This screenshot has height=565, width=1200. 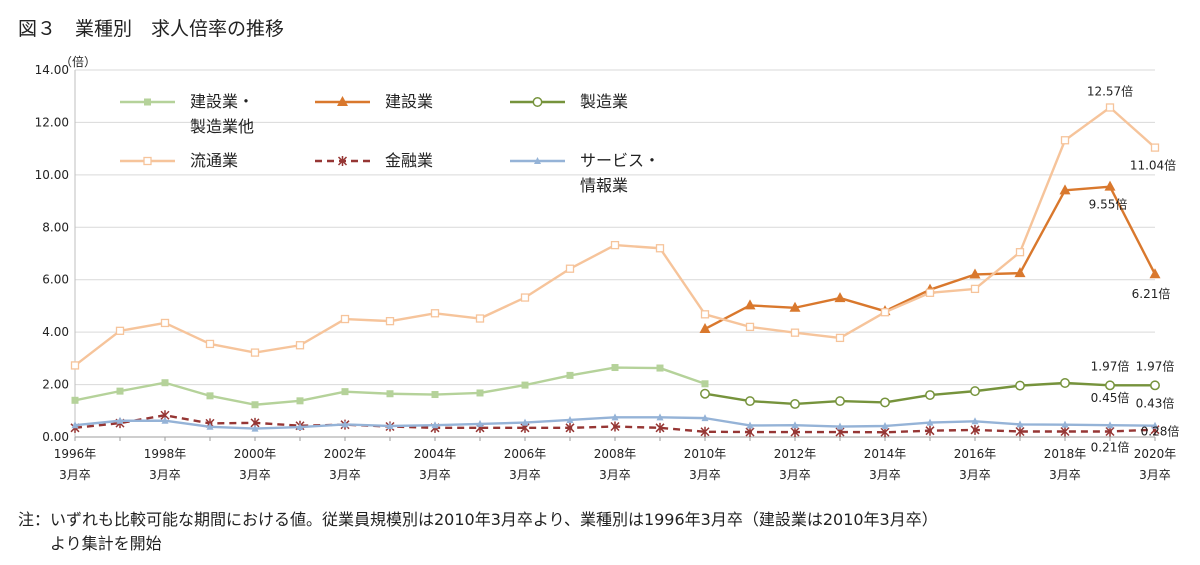 I want to click on series-kensetsu-seizo, so click(x=390, y=386).